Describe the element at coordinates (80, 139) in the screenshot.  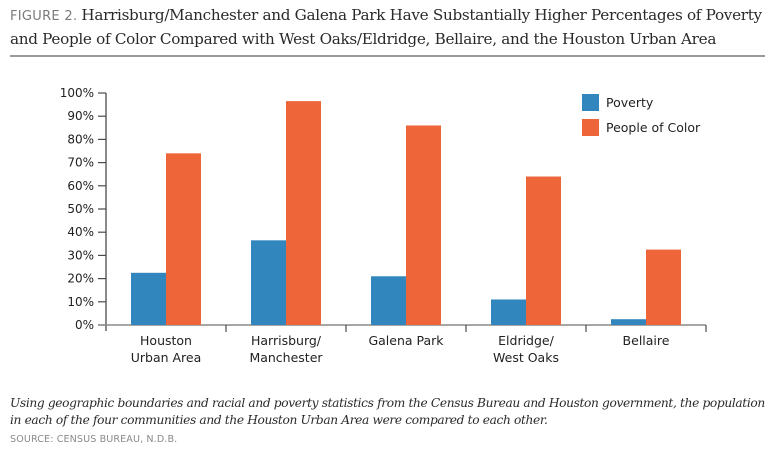
I see `y-tick-label: 80%` at that location.